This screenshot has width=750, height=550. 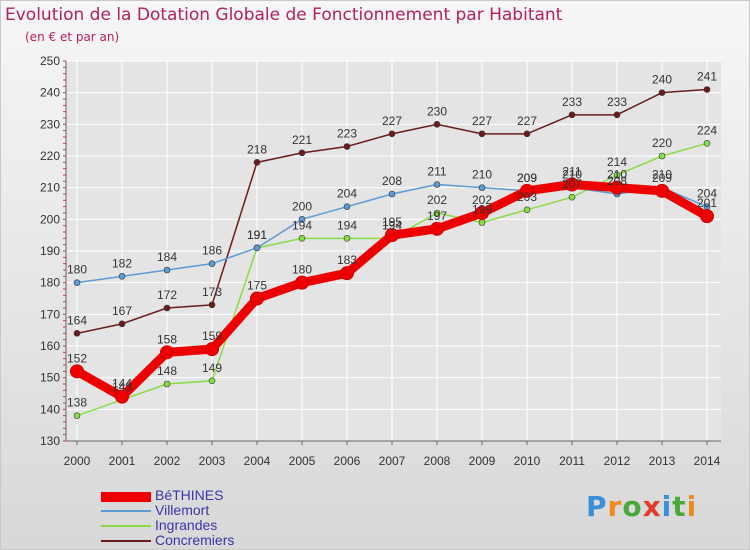 I want to click on chart-subtitle: (en € et par an), so click(x=72, y=37).